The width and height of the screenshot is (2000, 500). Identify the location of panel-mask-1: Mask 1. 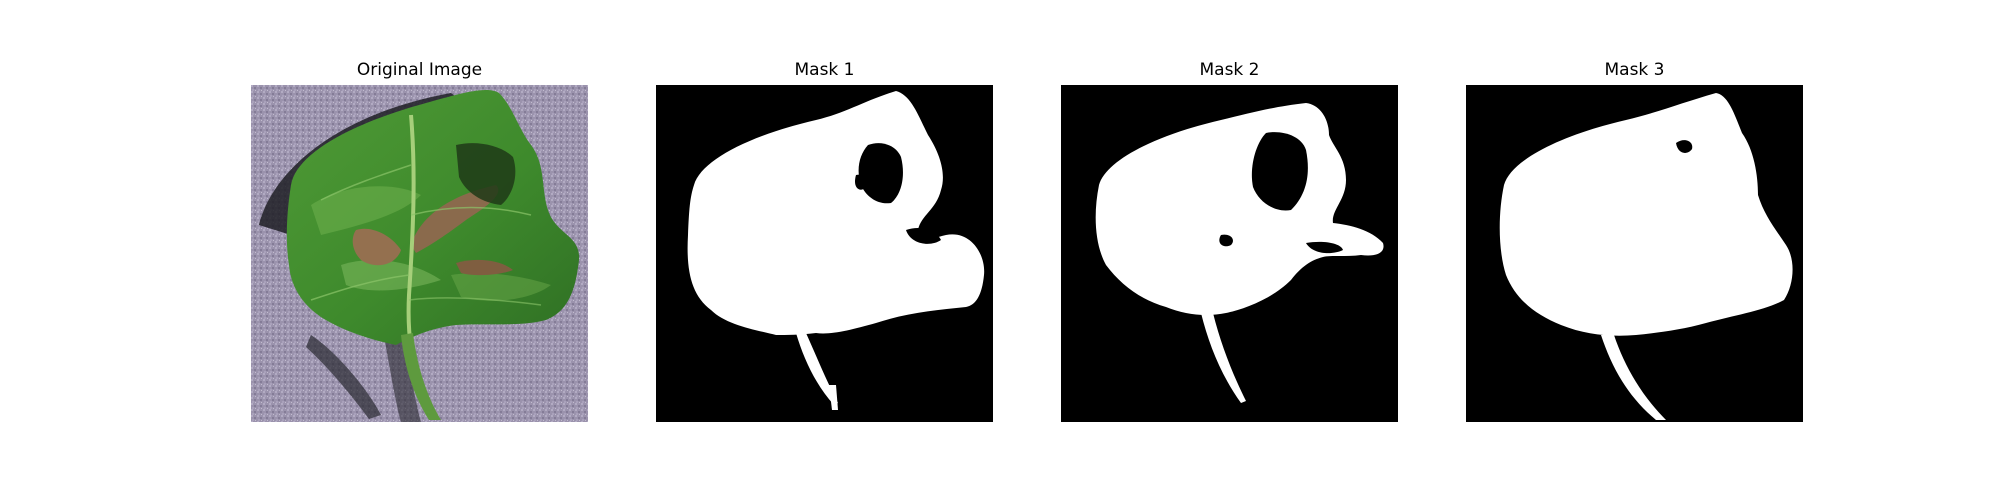
(824, 240).